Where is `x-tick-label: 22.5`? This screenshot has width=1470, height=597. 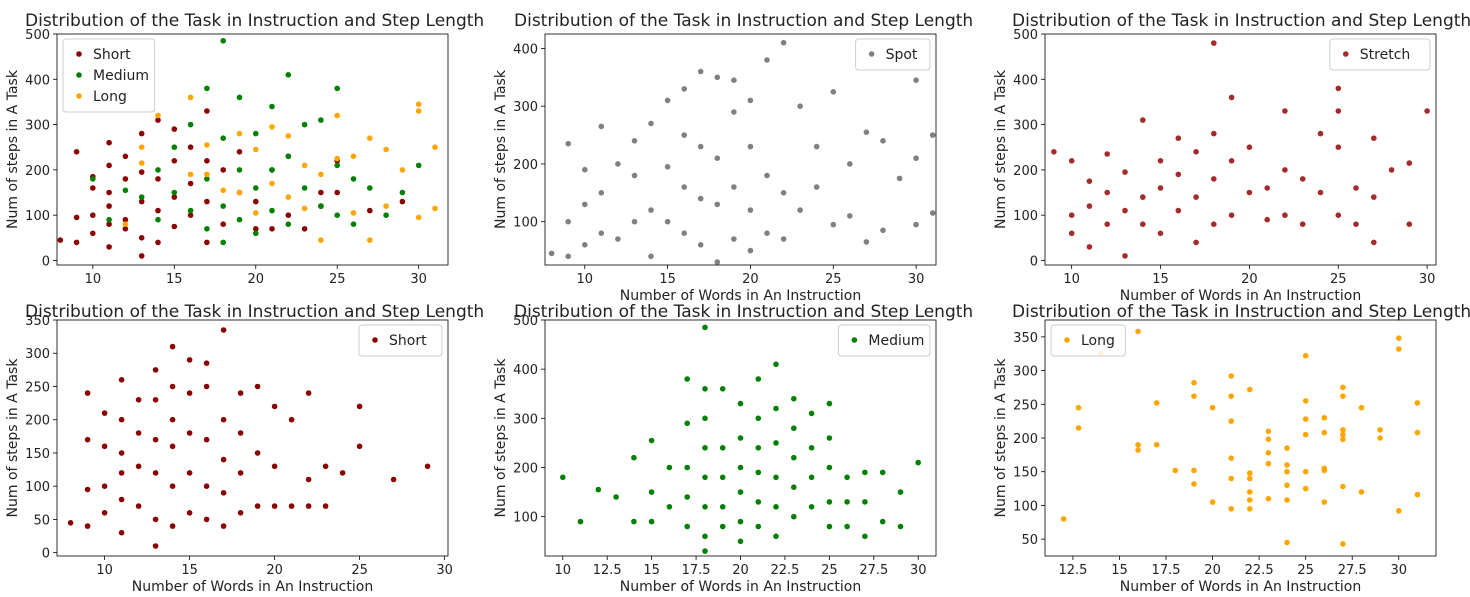 x-tick-label: 22.5 is located at coordinates (1259, 570).